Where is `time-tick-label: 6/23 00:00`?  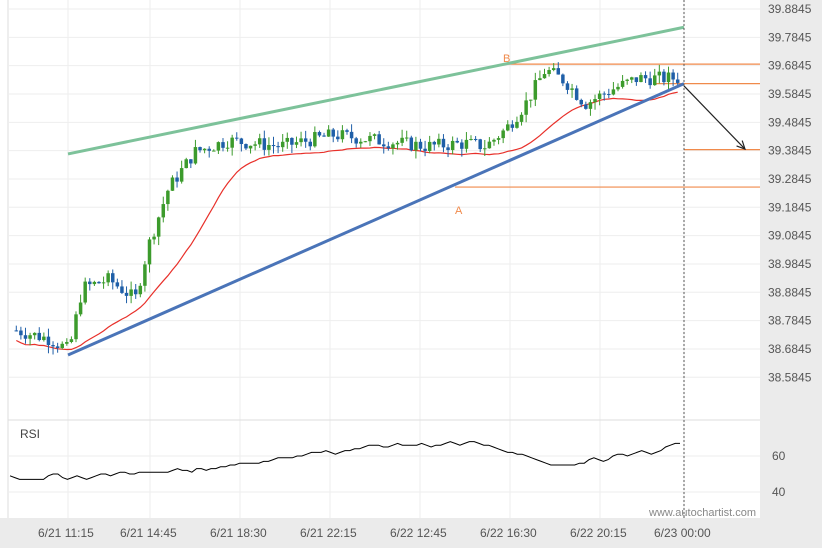 time-tick-label: 6/23 00:00 is located at coordinates (682, 533).